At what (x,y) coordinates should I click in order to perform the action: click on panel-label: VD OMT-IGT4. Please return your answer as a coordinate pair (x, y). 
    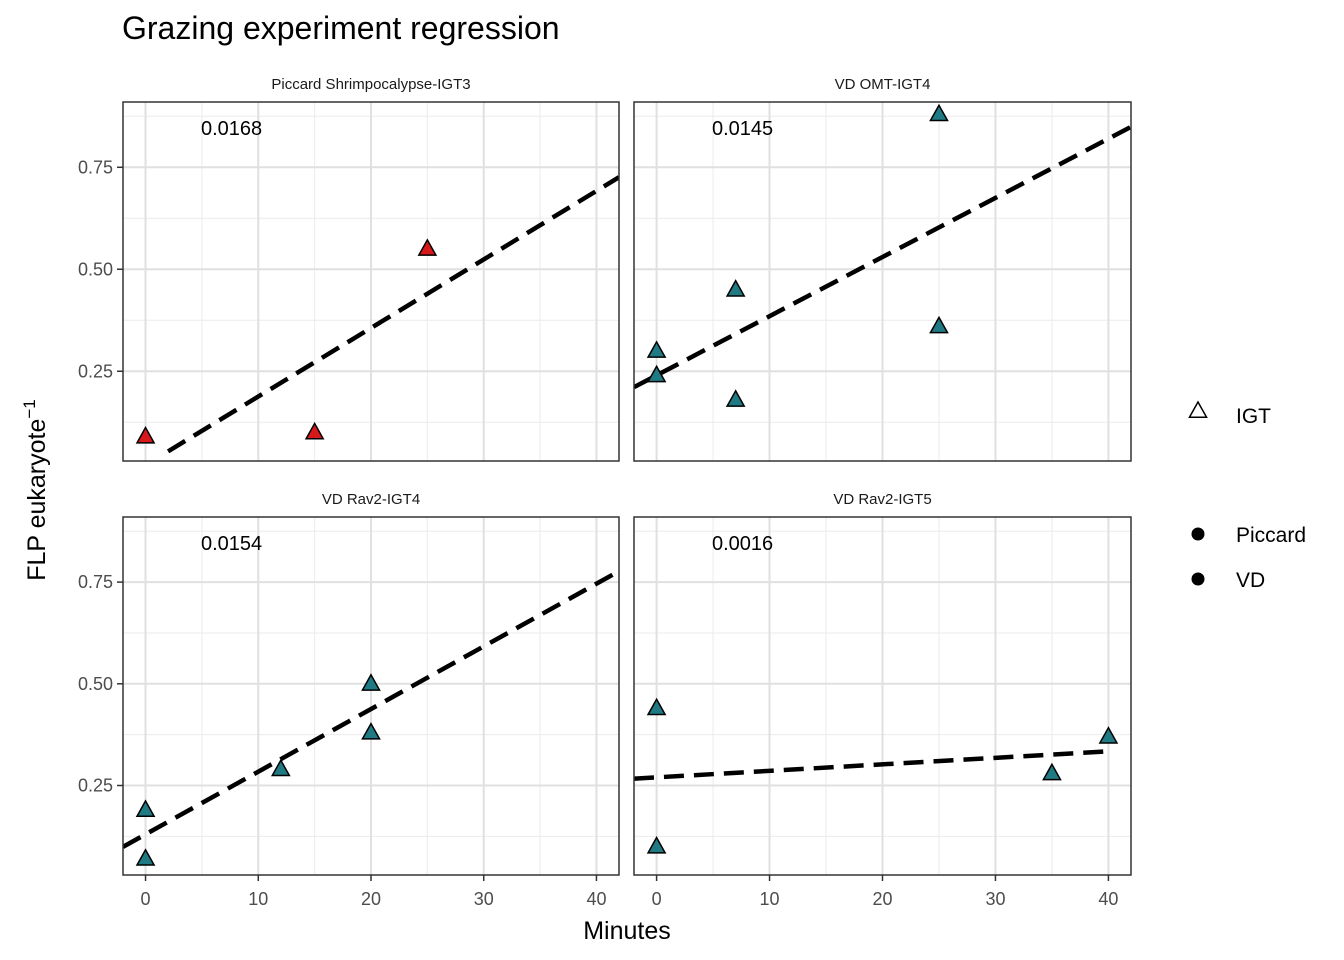
    Looking at the image, I should click on (883, 84).